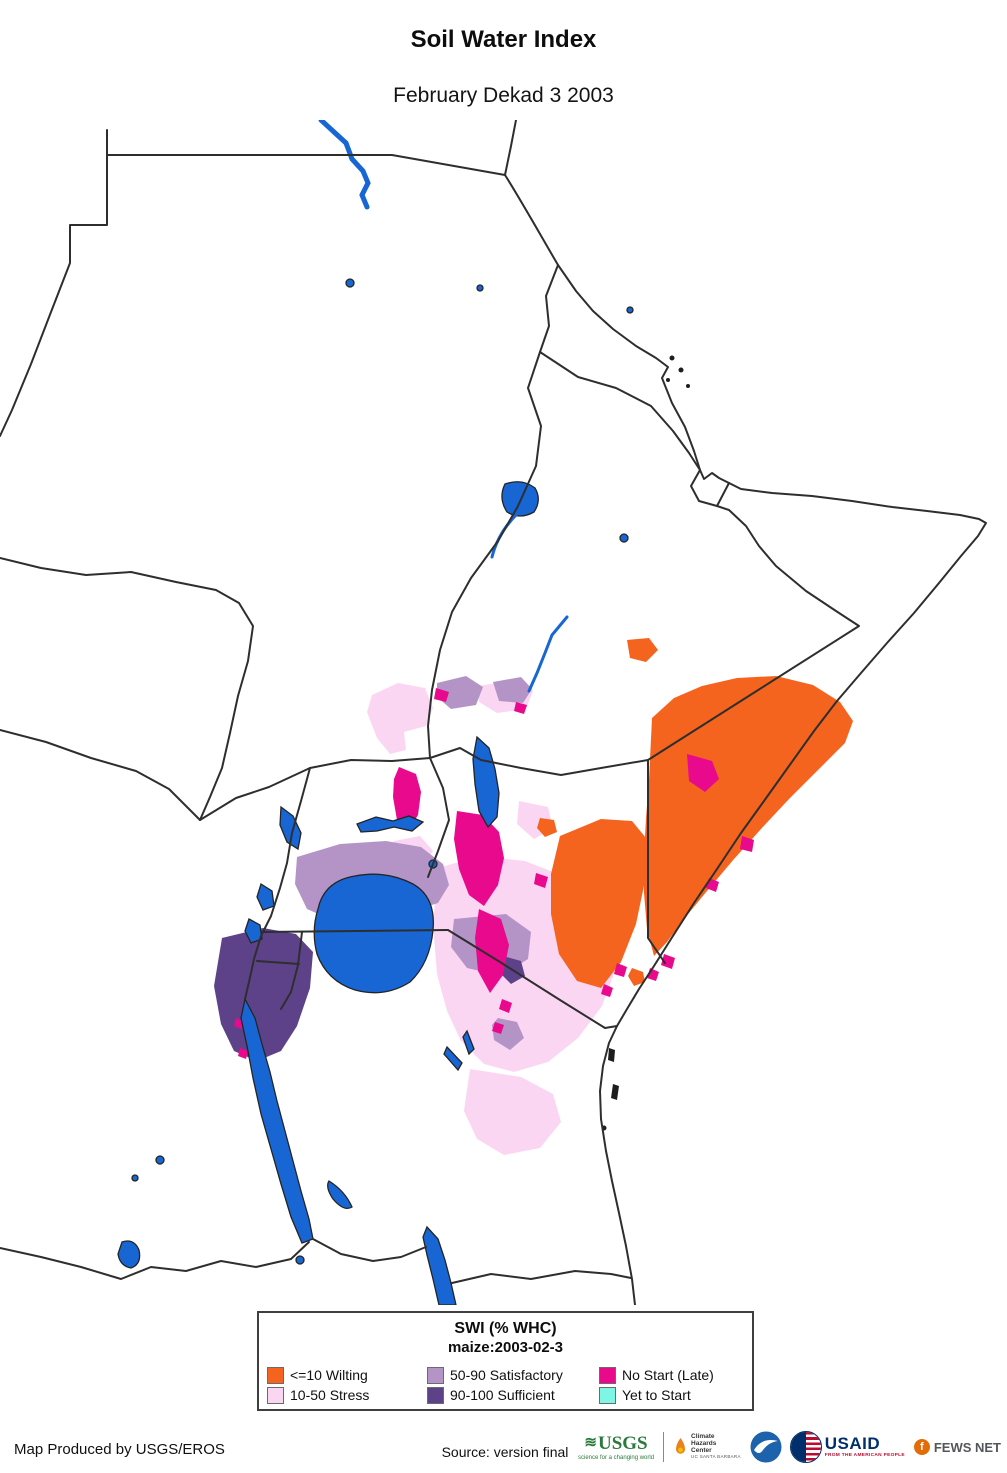 This screenshot has height=1473, width=1007. I want to click on legend-swatch-yet-to-start, so click(607, 1395).